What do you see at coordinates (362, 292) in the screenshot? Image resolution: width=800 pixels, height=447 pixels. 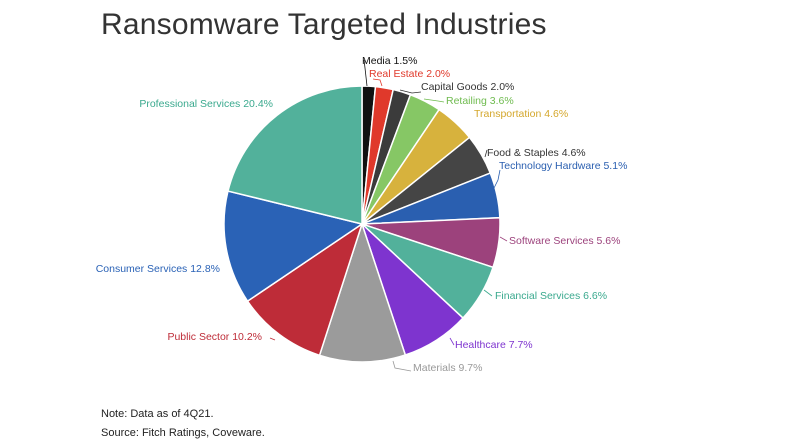 I see `pie-slice-materials` at bounding box center [362, 292].